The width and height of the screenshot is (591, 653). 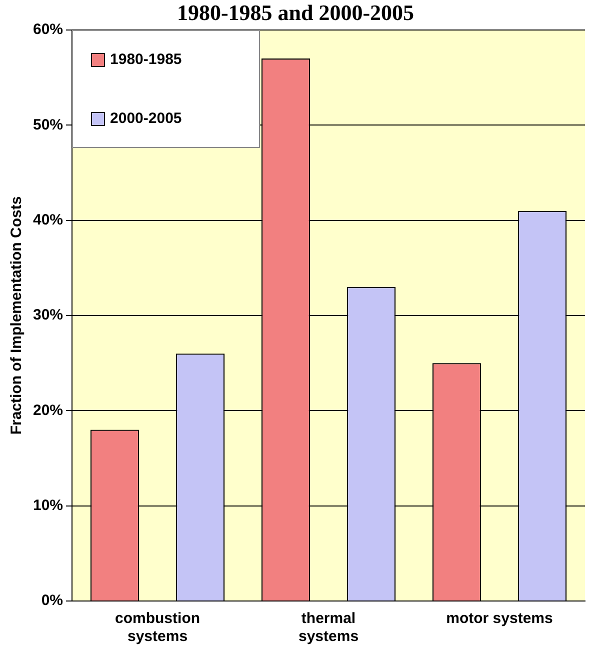 I want to click on legend-label: 1980-1985, so click(x=146, y=59).